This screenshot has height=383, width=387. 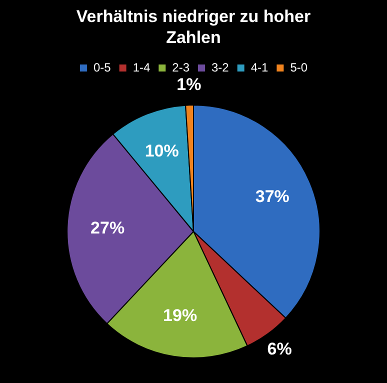 What do you see at coordinates (180, 316) in the screenshot?
I see `data-label: 19%` at bounding box center [180, 316].